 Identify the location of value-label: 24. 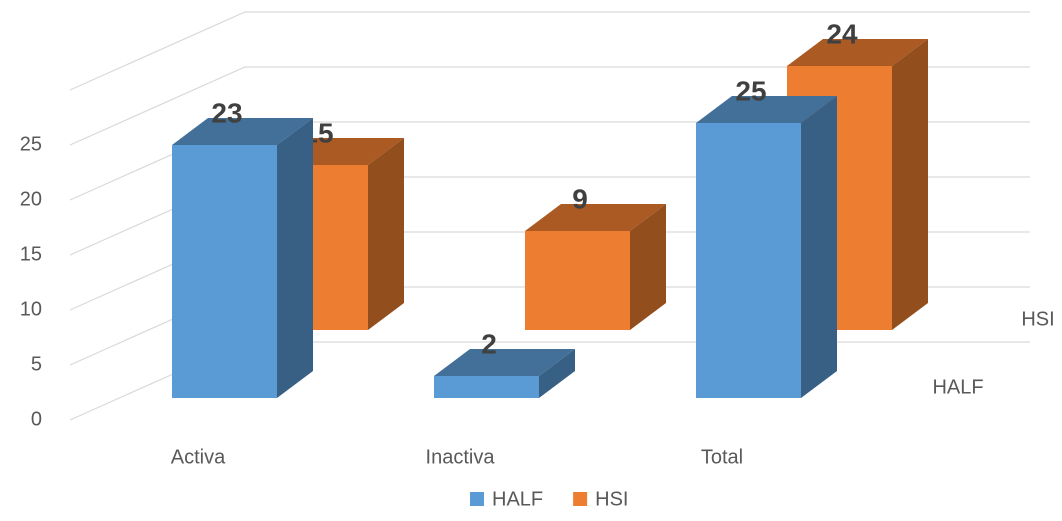
(842, 33).